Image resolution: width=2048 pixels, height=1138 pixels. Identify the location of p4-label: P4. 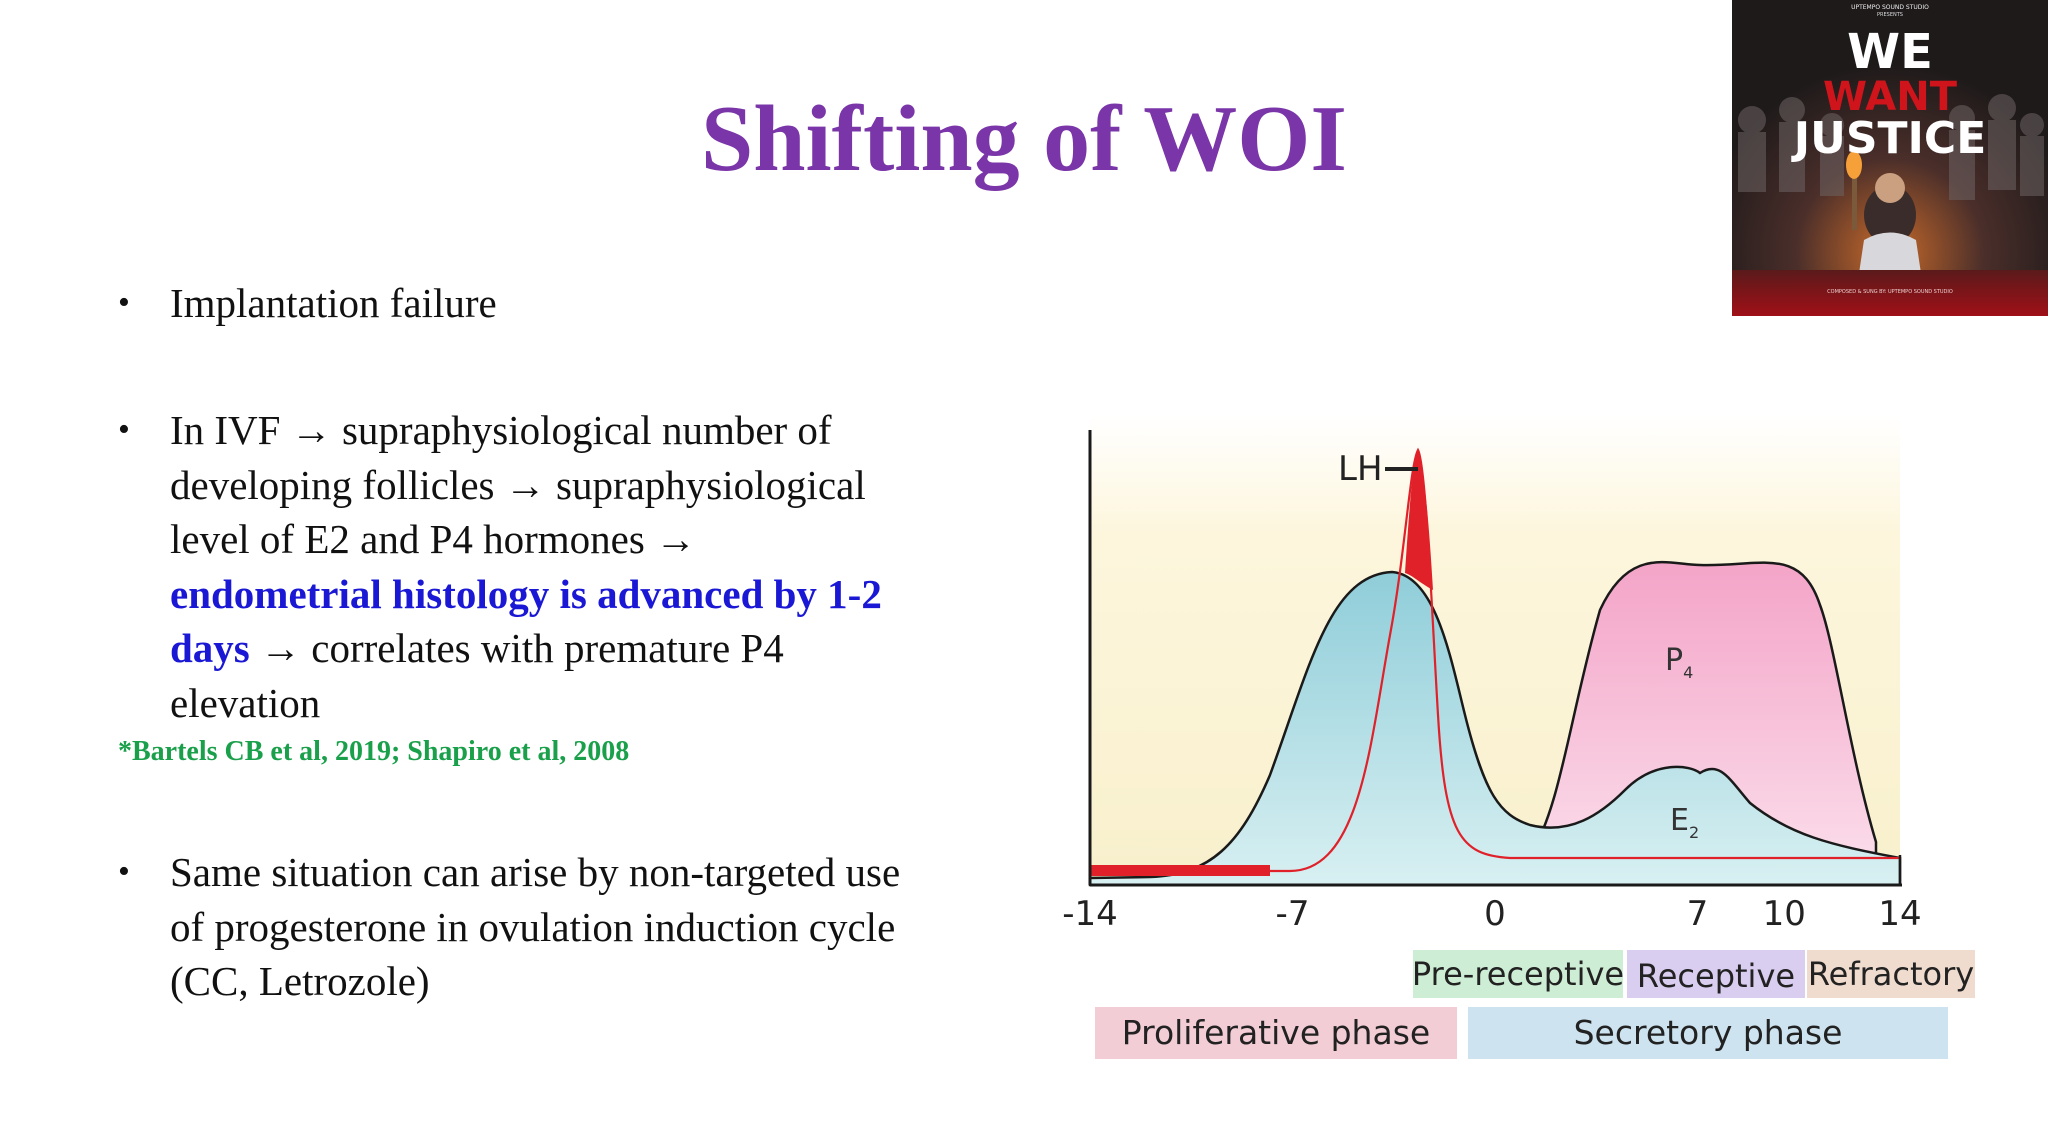
(1679, 662).